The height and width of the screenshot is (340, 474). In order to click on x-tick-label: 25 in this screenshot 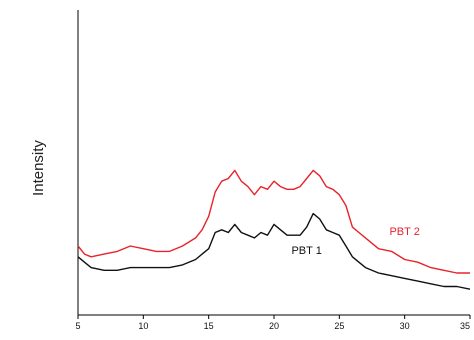, I will do `click(339, 326)`.